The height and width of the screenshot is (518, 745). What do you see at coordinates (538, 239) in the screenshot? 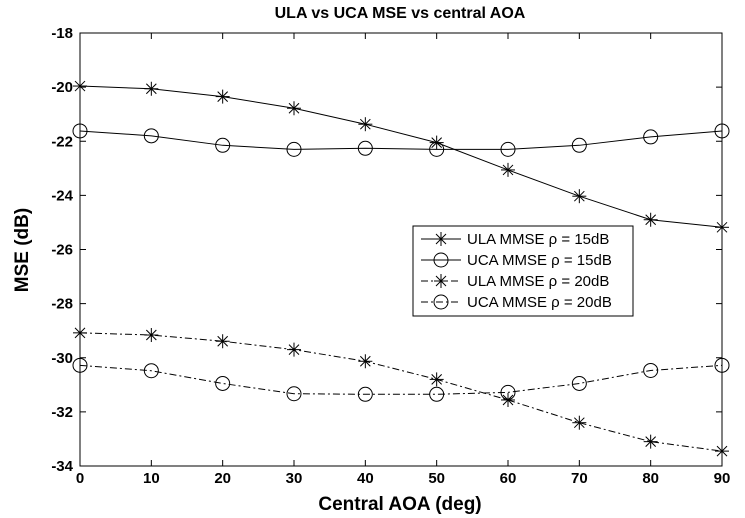
I see `legend-label: ULA MMSE ρ = 15dB` at bounding box center [538, 239].